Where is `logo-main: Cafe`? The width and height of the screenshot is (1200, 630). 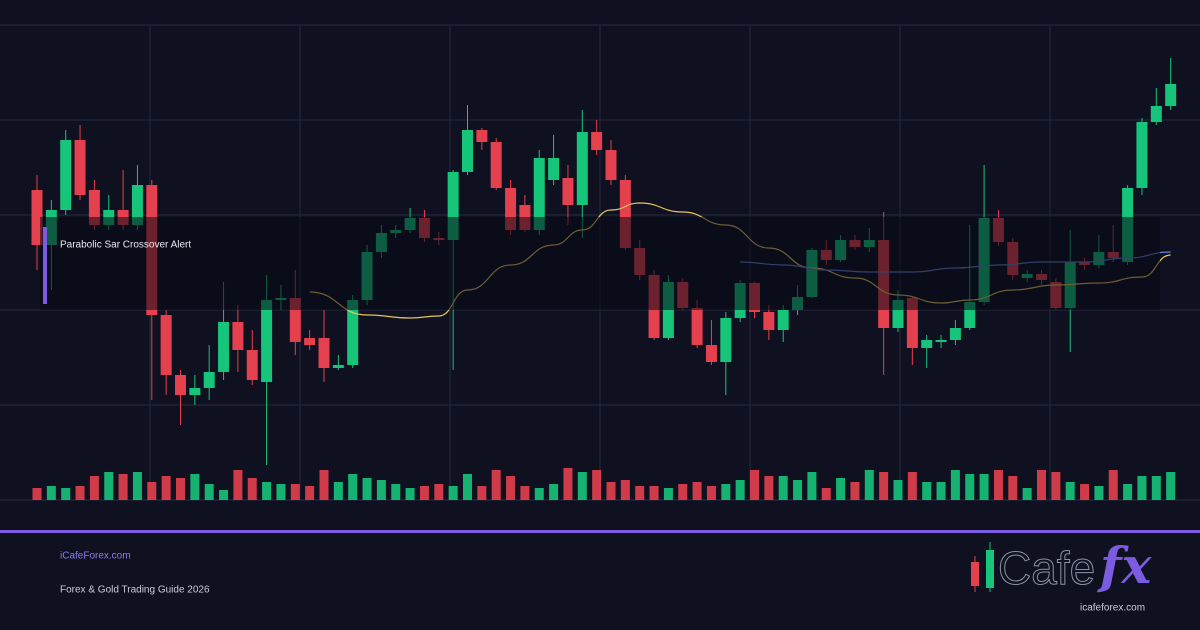
logo-main: Cafe is located at coordinates (1046, 568).